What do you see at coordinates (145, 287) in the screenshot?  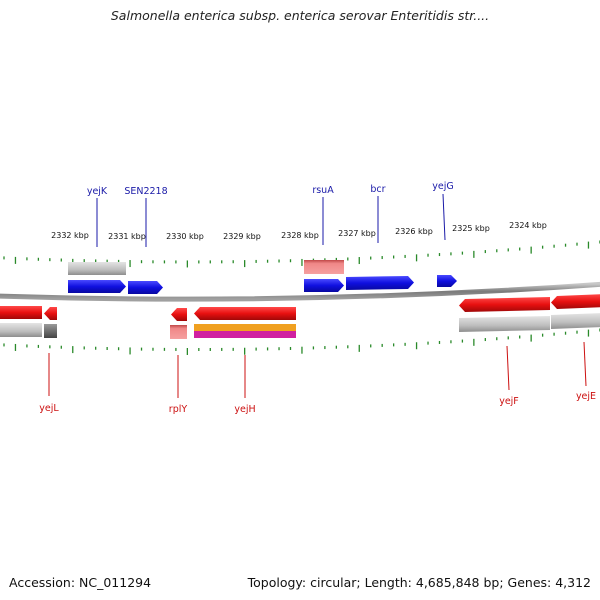 I see `gene-arrow-SEN2218` at bounding box center [145, 287].